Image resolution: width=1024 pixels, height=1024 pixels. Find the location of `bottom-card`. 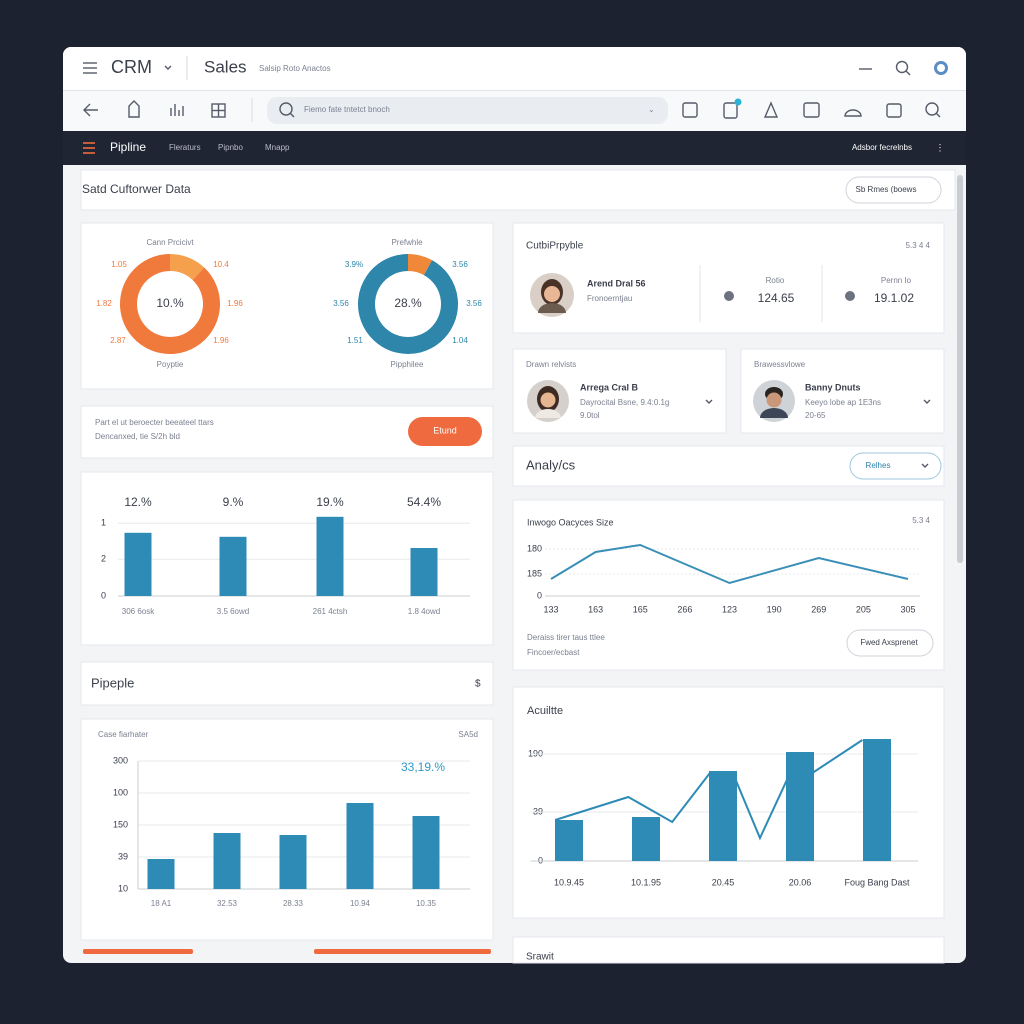

bottom-card is located at coordinates (728, 950).